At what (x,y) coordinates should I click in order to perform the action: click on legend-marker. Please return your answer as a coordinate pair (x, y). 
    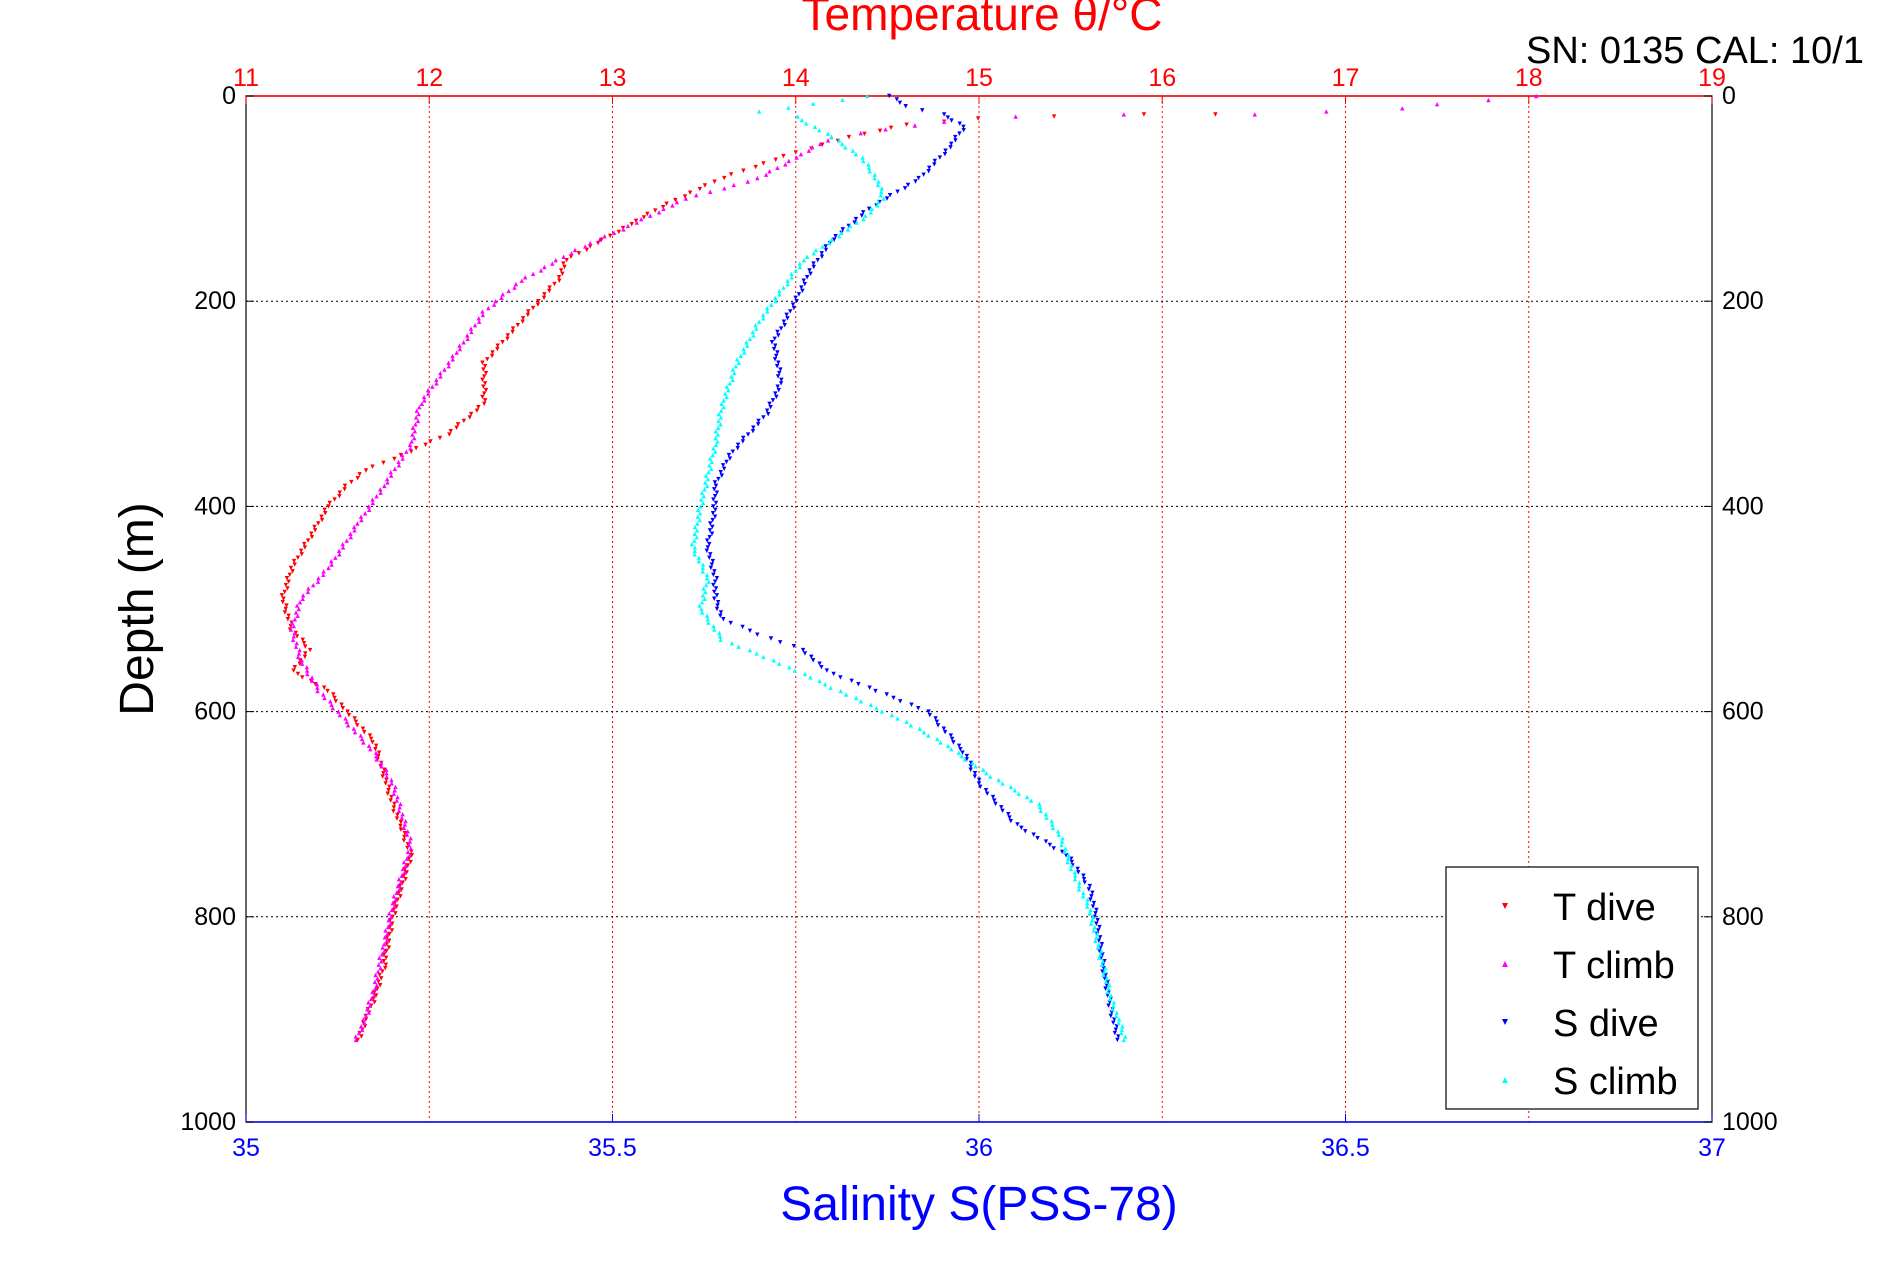
    Looking at the image, I should click on (1505, 906).